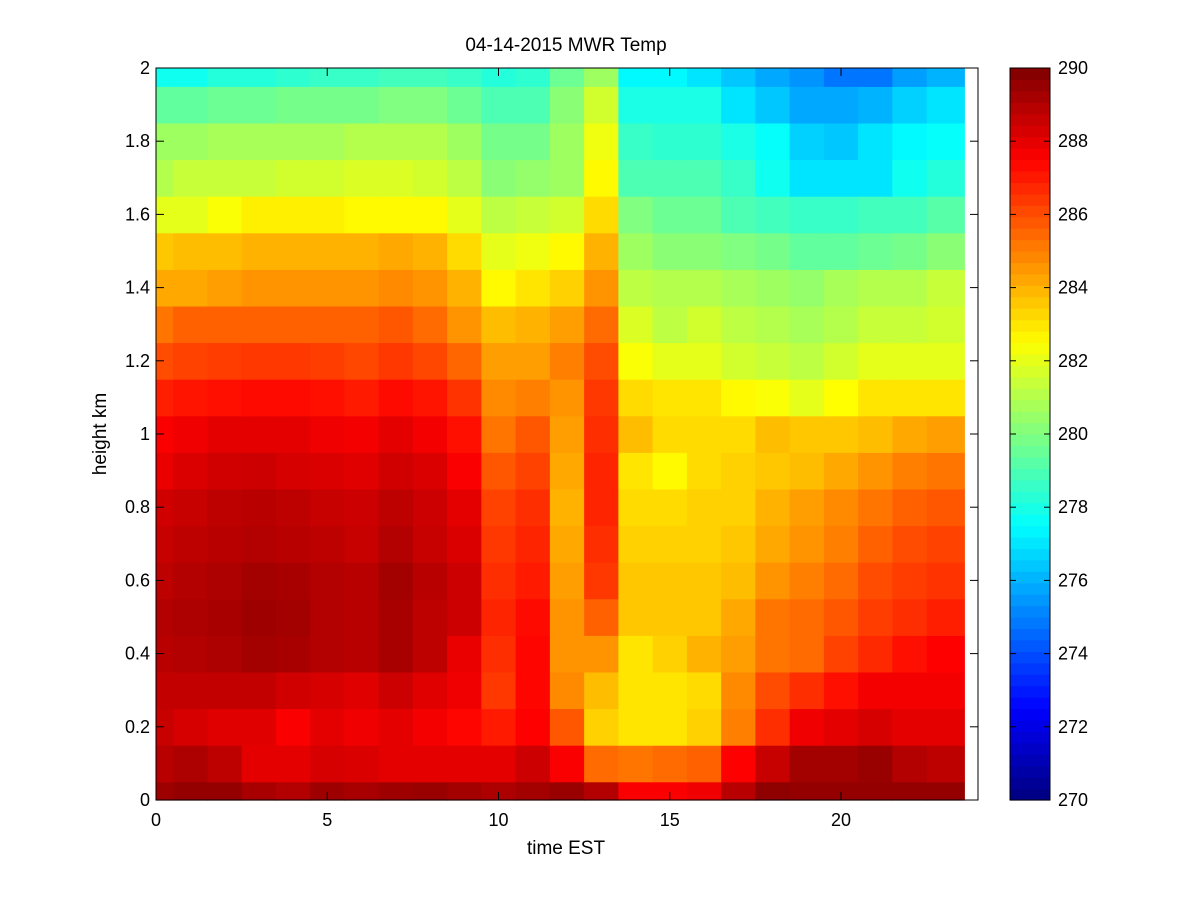 Image resolution: width=1200 pixels, height=900 pixels. What do you see at coordinates (1073, 800) in the screenshot?
I see `colorbar-tick-label: 270` at bounding box center [1073, 800].